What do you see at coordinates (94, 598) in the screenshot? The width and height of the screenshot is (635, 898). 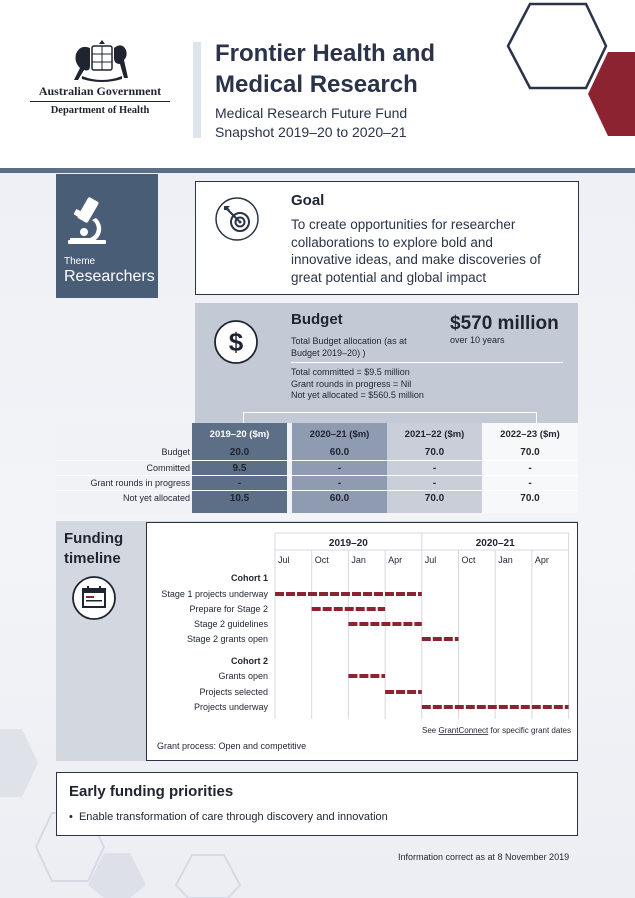 I see `calendar-icon` at bounding box center [94, 598].